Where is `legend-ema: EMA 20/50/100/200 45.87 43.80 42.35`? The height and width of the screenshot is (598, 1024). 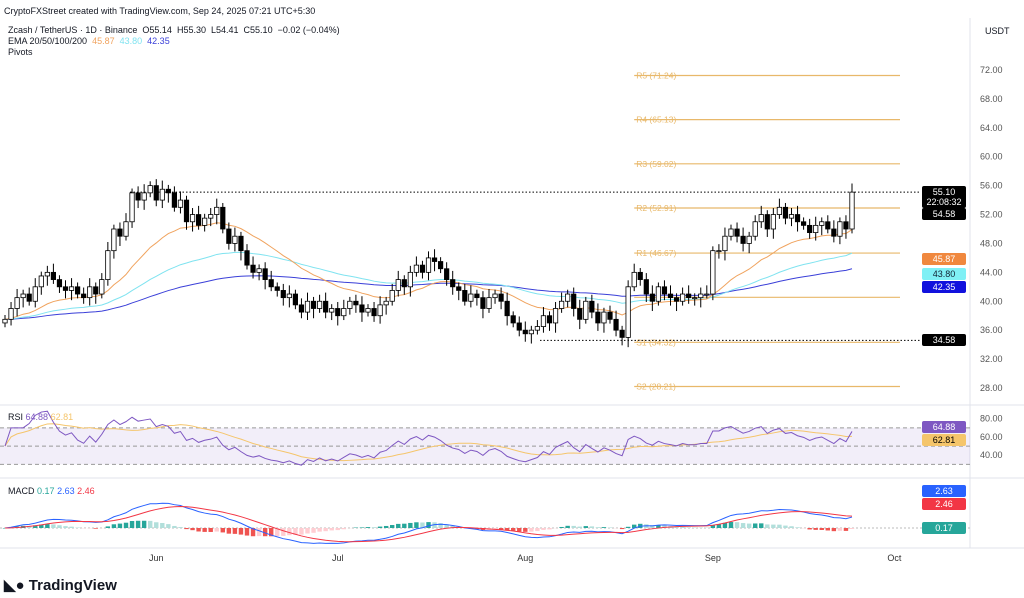 legend-ema: EMA 20/50/100/200 45.87 43.80 42.35 is located at coordinates (89, 41).